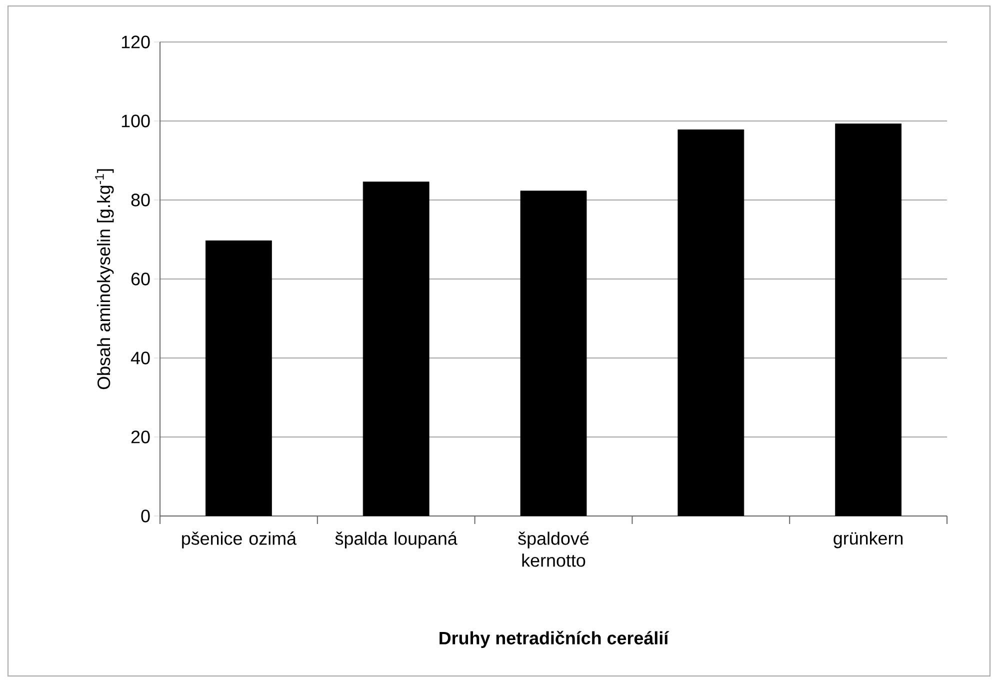 This screenshot has height=684, width=996. What do you see at coordinates (868, 540) in the screenshot?
I see `x-tick-label: grünkern` at bounding box center [868, 540].